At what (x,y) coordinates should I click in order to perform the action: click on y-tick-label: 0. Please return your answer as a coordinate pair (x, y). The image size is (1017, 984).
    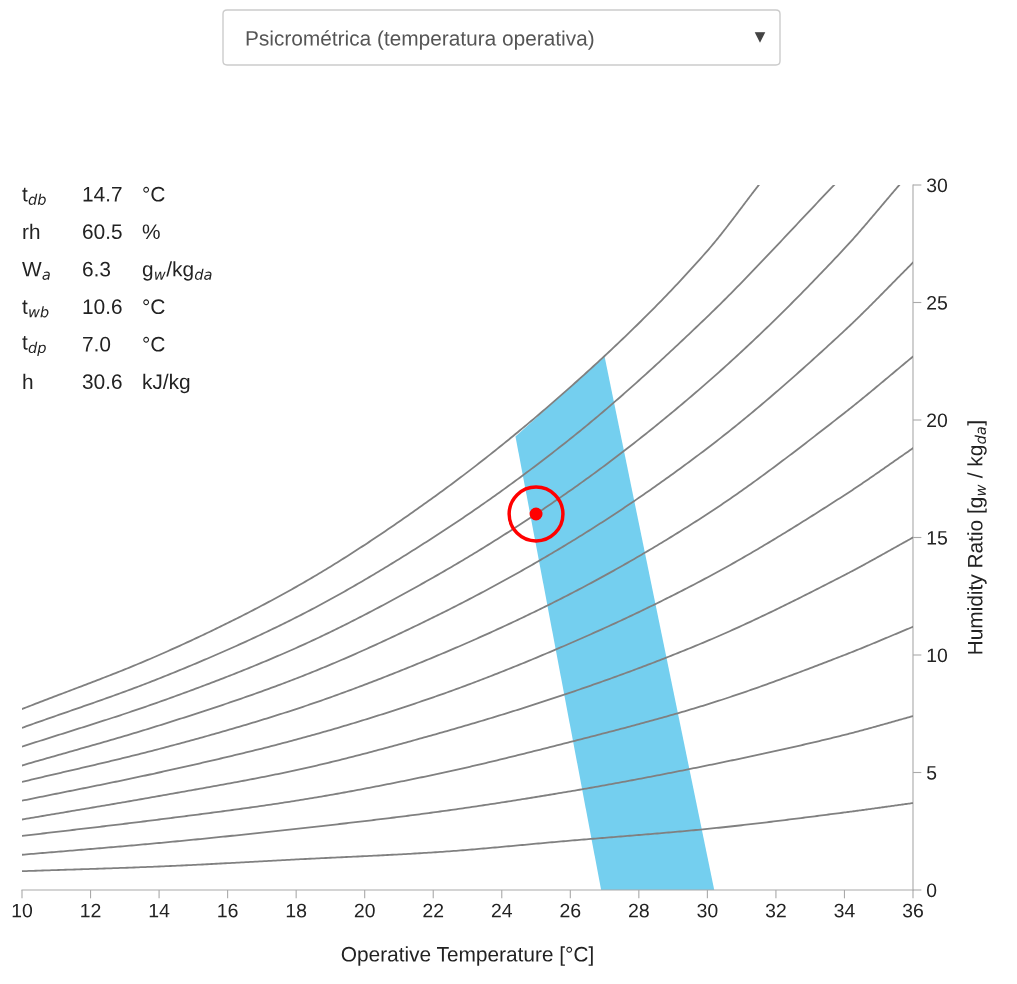
    Looking at the image, I should click on (931, 890).